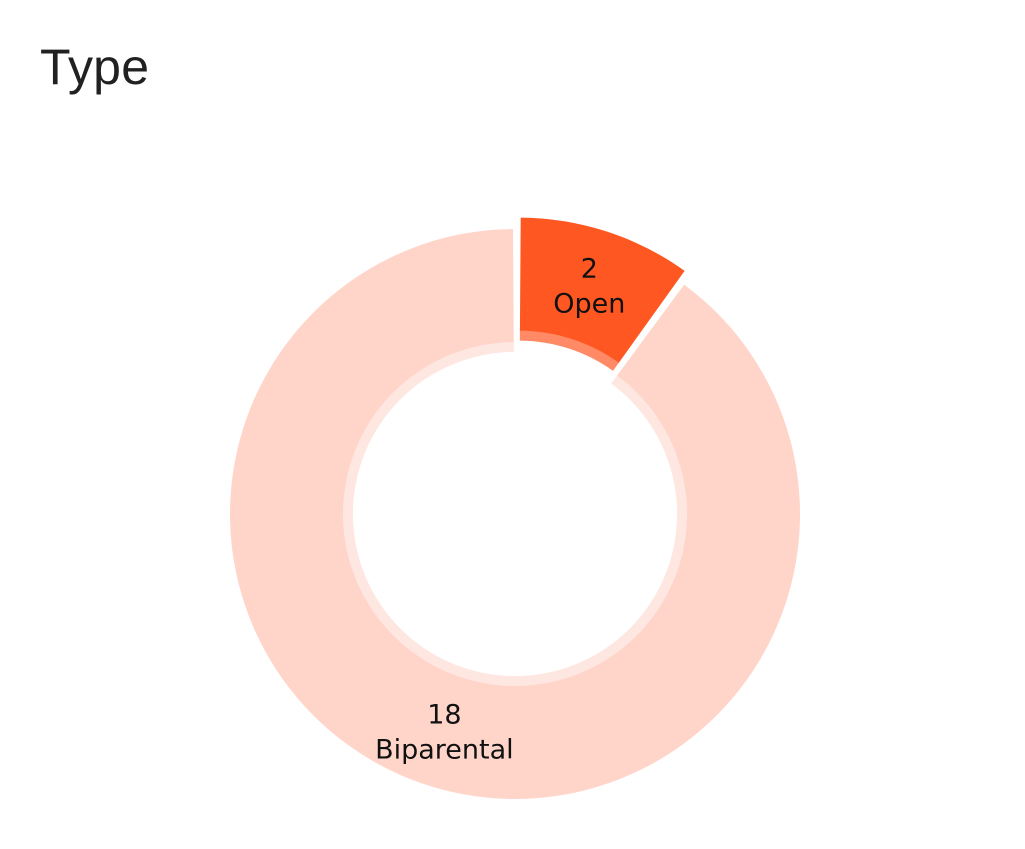 This screenshot has width=1025, height=849. What do you see at coordinates (589, 286) in the screenshot?
I see `slice-label-open: 2 Open` at bounding box center [589, 286].